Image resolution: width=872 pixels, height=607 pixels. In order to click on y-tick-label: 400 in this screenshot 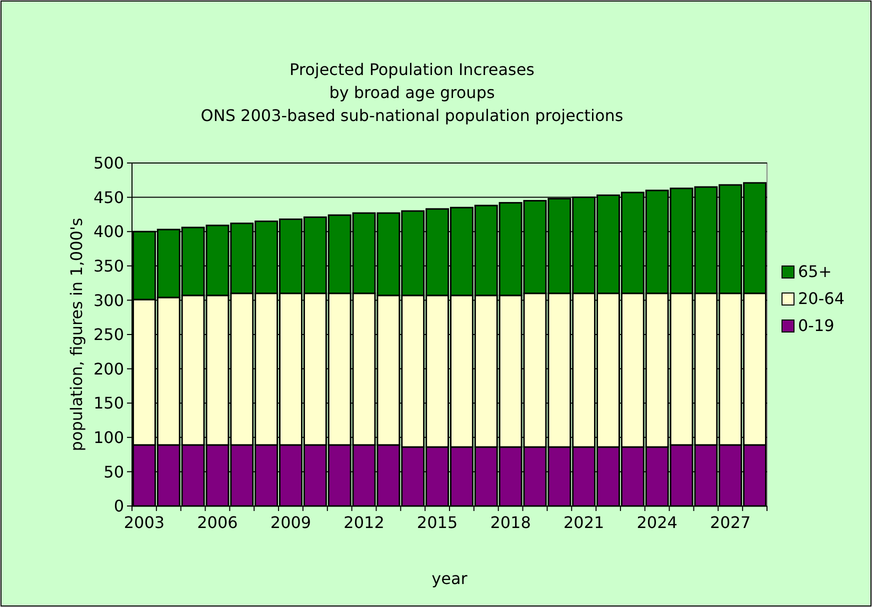, I will do `click(108, 232)`.